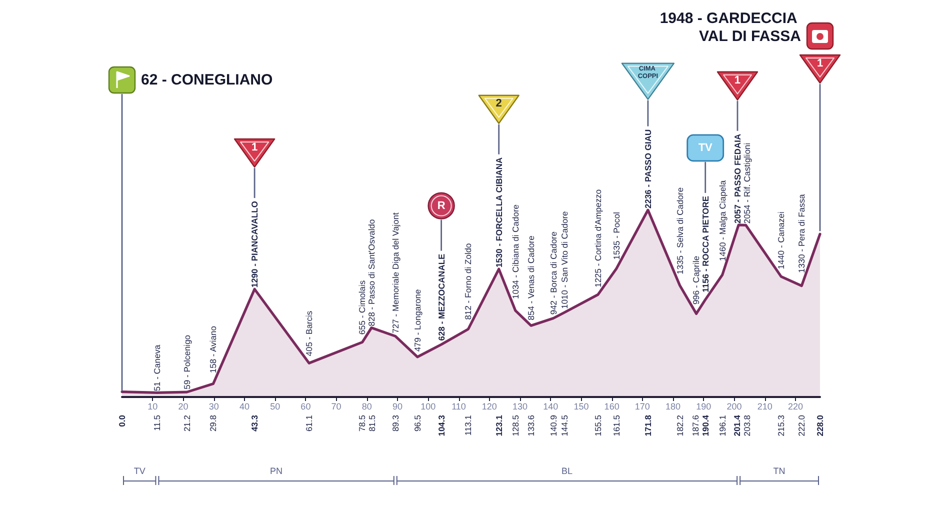 The image size is (928, 507). Describe the element at coordinates (371, 272) in the screenshot. I see `data-label: 828 - Passo di Sant'Osvaldo` at that location.